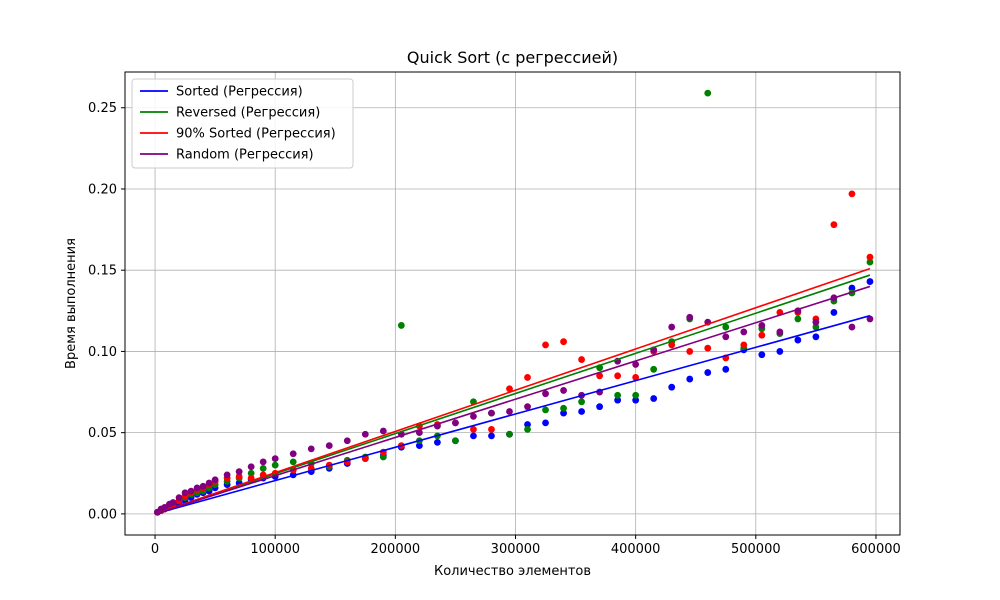 This screenshot has width=1000, height=600. I want to click on legend-entry-label: 90% Sorted (Регрессия), so click(256, 134).